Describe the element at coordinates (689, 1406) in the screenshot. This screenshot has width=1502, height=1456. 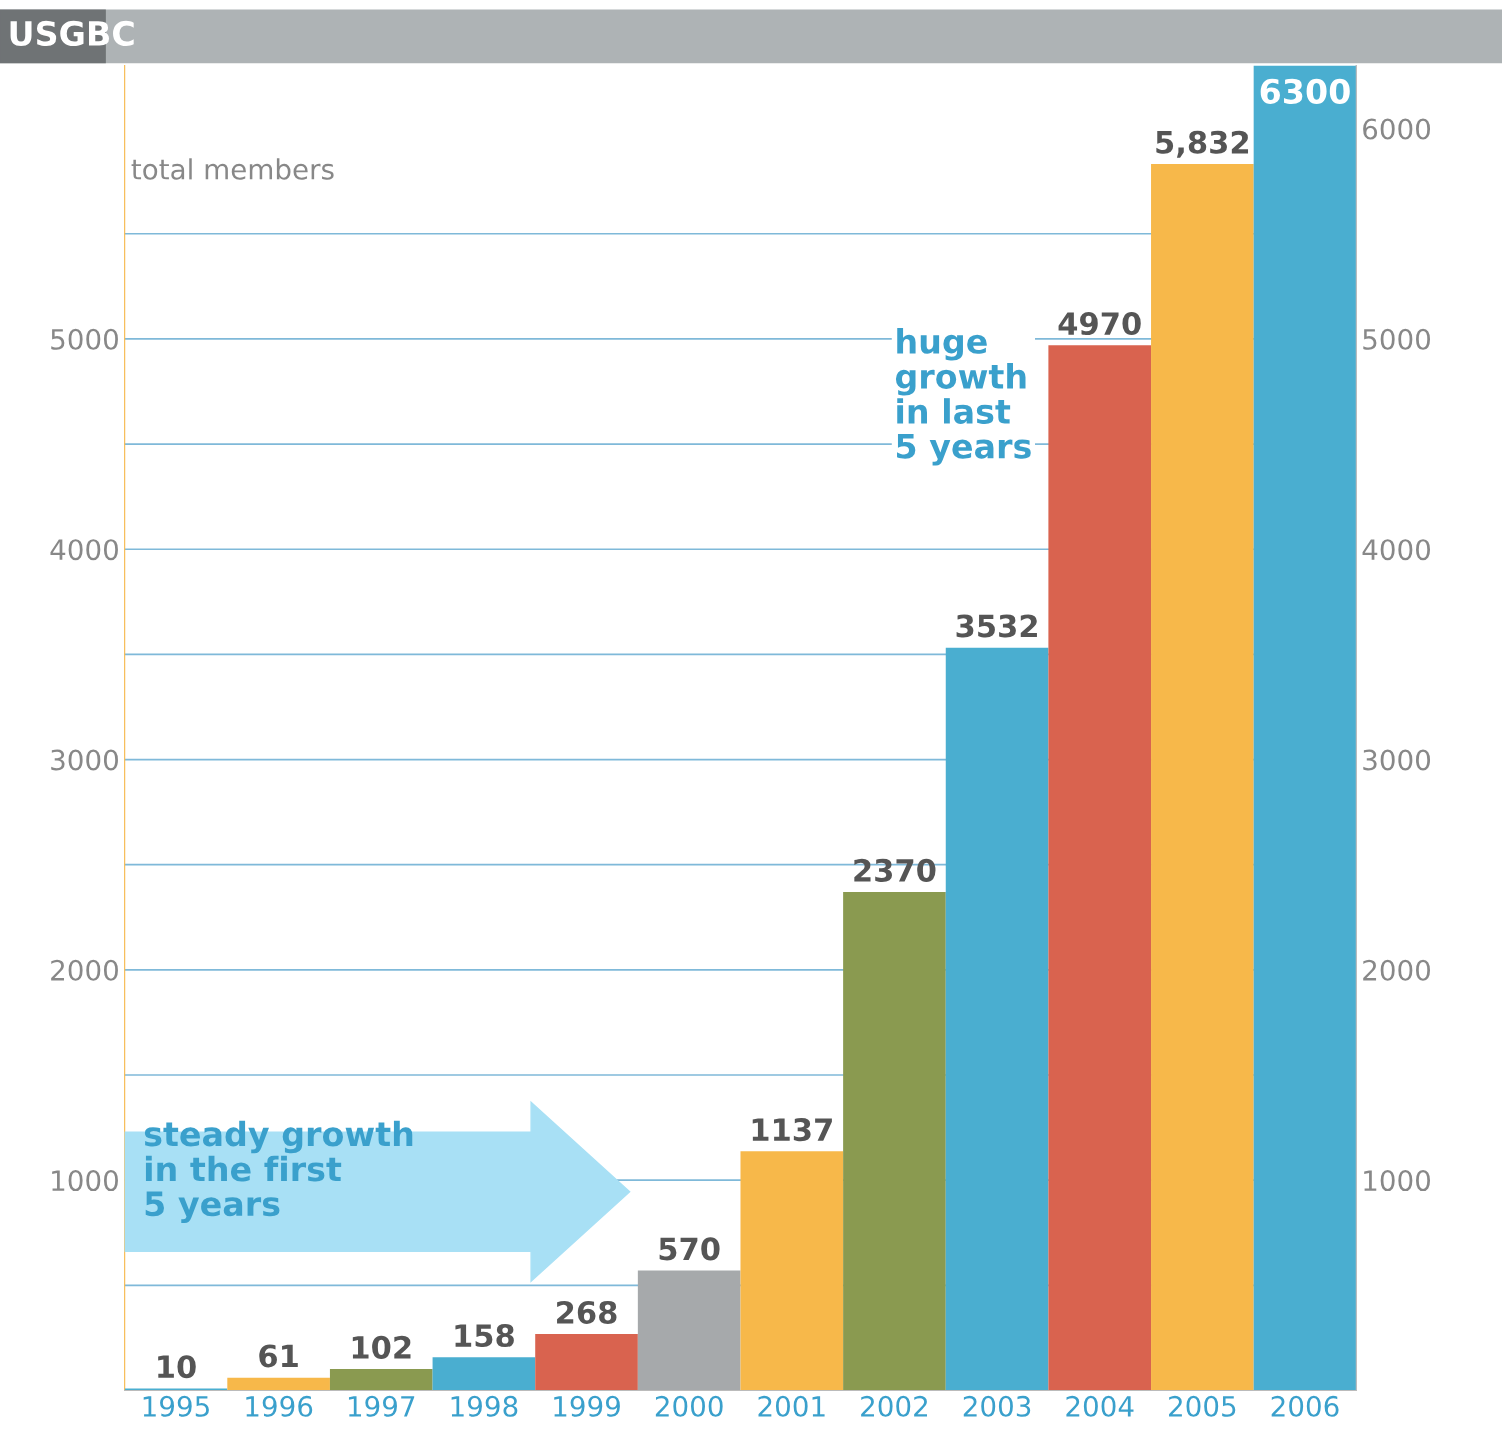
I see `x-tick-label: 2000` at that location.